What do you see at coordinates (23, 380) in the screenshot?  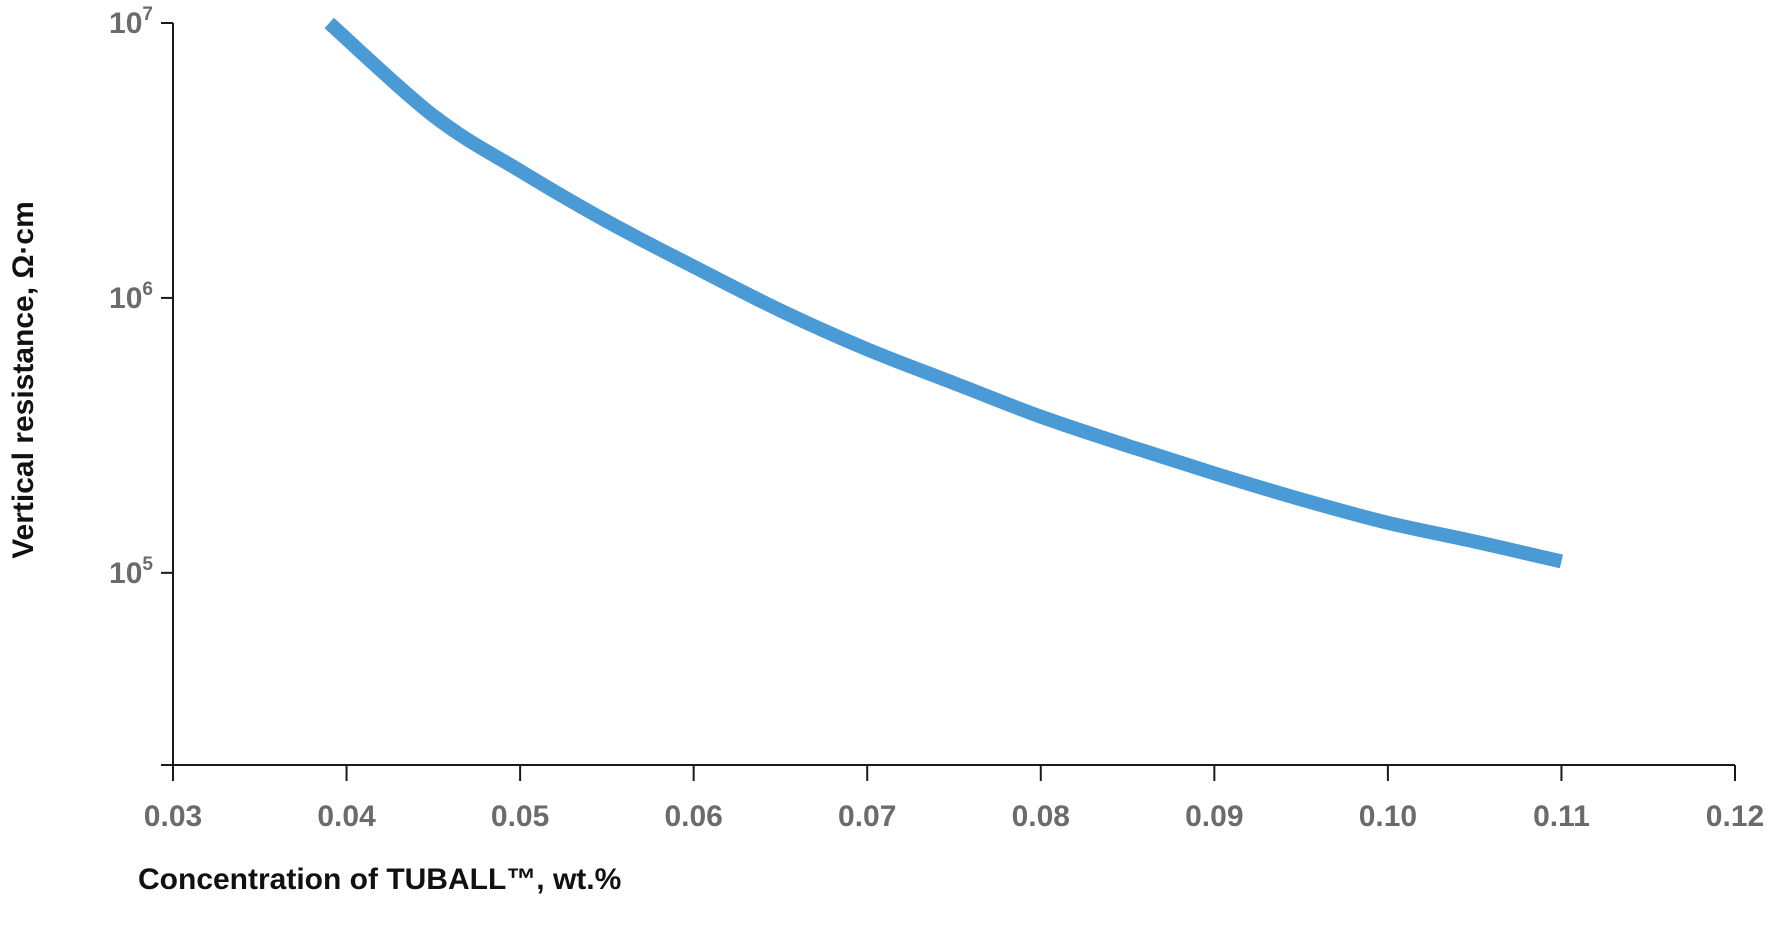 I see `y-axis-title: Vertical resistance, Ω·cm` at bounding box center [23, 380].